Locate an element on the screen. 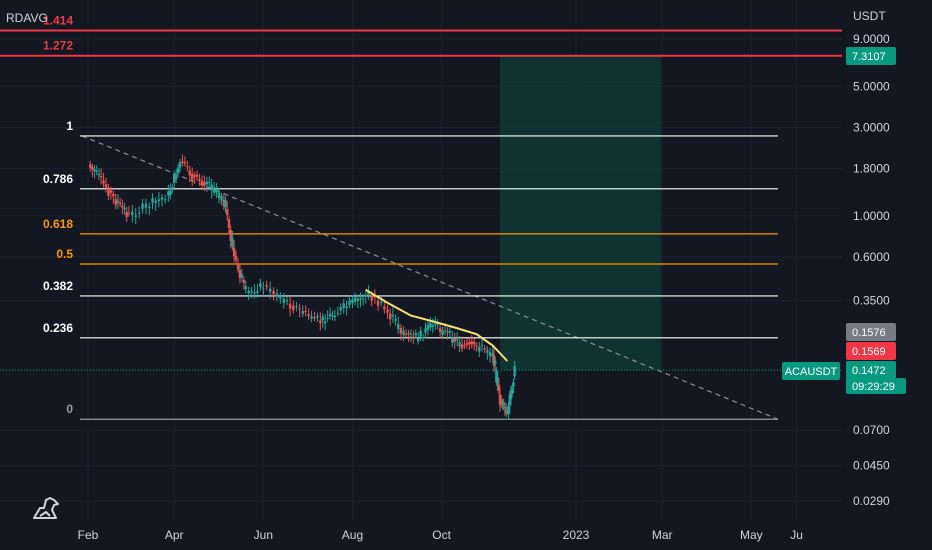 Image resolution: width=932 pixels, height=550 pixels. price-badge-value: 0.1472 is located at coordinates (869, 371).